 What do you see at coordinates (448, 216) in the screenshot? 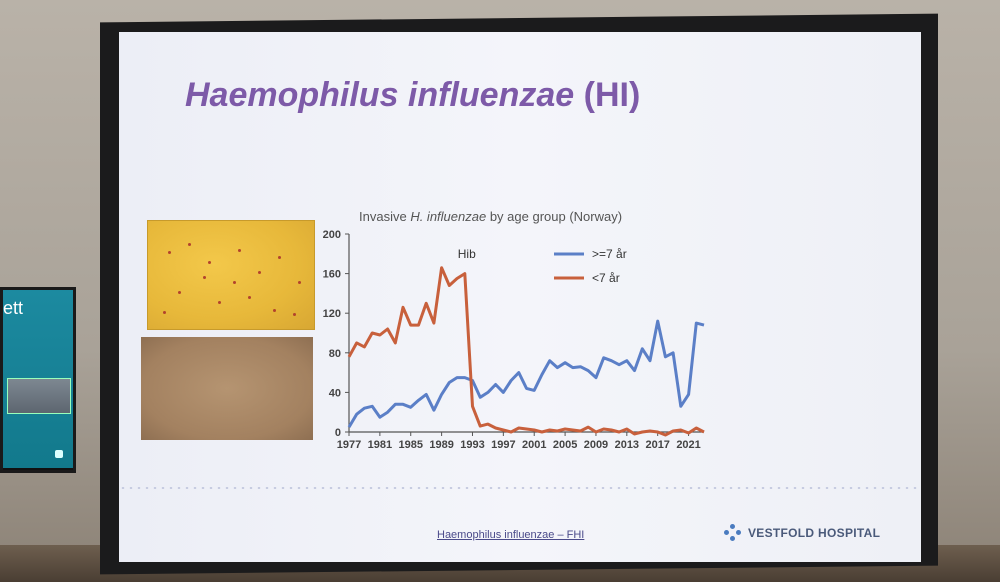
I see `chart-title-italic: H. influenzae` at bounding box center [448, 216].